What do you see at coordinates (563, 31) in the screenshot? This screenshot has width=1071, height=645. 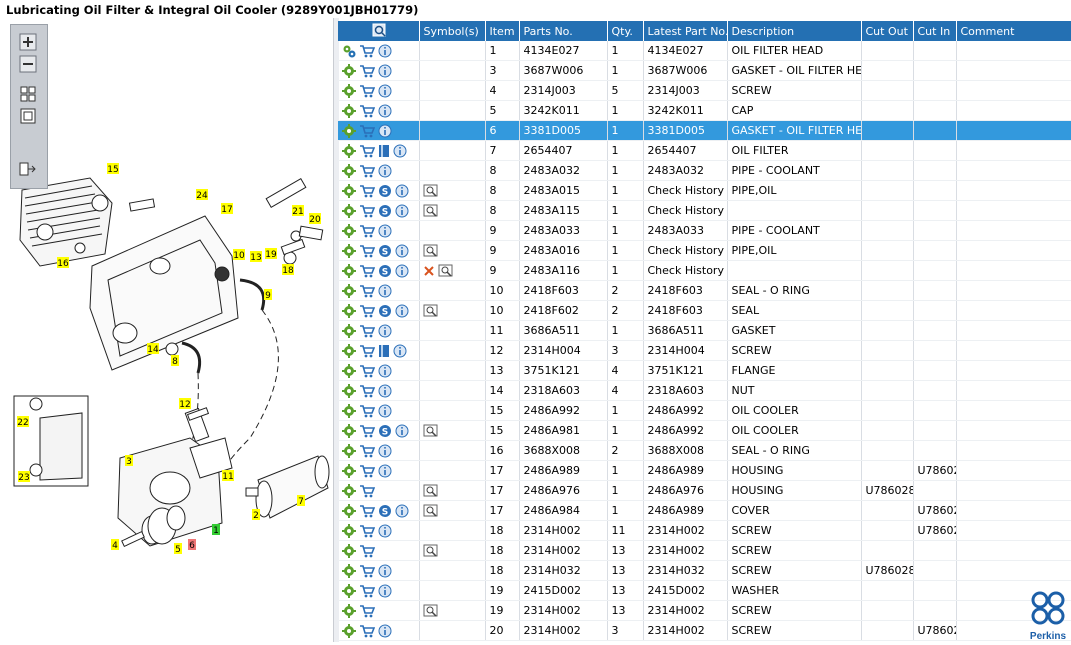 I see `header-parts-no: Parts No.` at bounding box center [563, 31].